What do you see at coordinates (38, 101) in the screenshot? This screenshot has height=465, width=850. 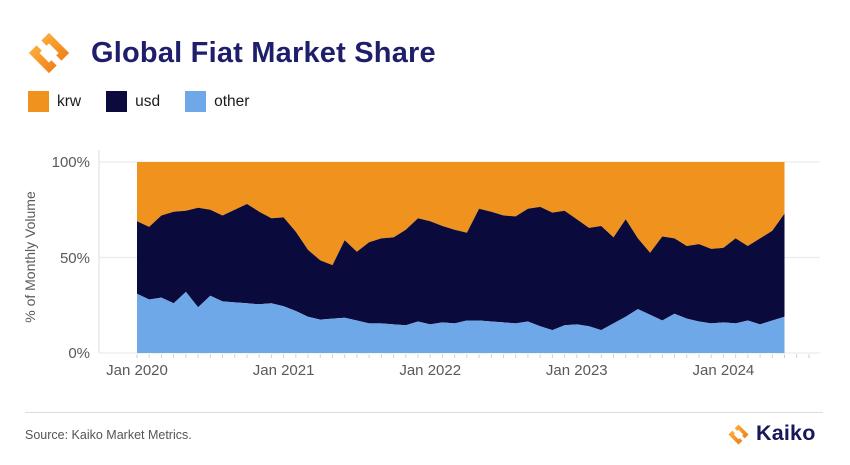 I see `legend-swatch-krw` at bounding box center [38, 101].